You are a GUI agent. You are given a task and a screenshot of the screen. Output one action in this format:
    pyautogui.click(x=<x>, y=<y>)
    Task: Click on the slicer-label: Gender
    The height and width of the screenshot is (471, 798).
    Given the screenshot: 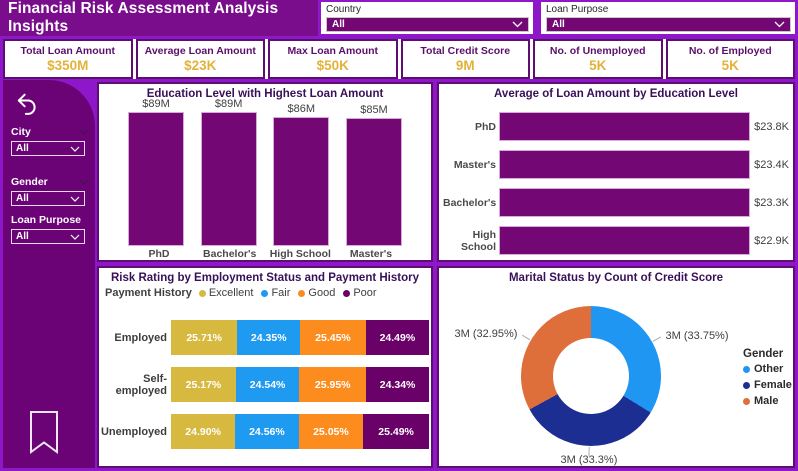 What is the action you would take?
    pyautogui.click(x=29, y=182)
    